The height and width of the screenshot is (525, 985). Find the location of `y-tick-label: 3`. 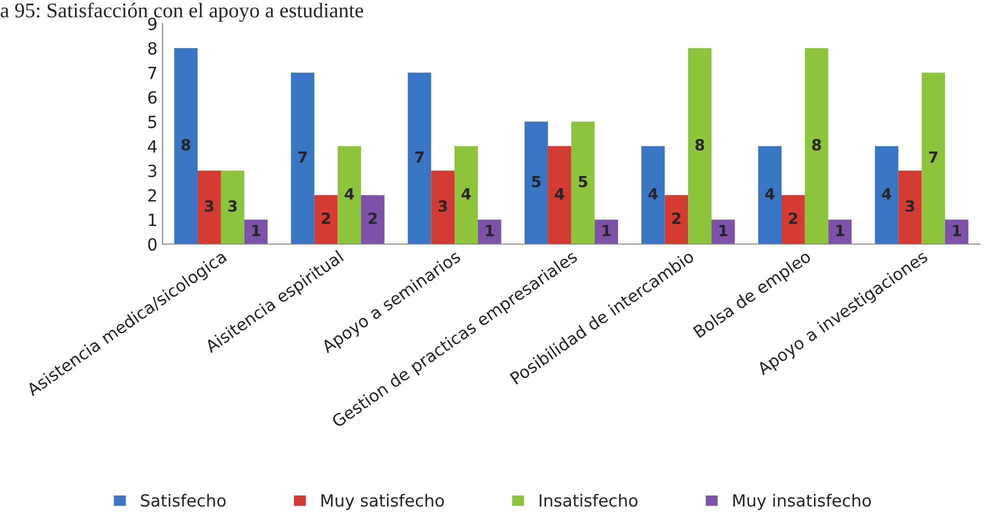

y-tick-label: 3 is located at coordinates (152, 171).